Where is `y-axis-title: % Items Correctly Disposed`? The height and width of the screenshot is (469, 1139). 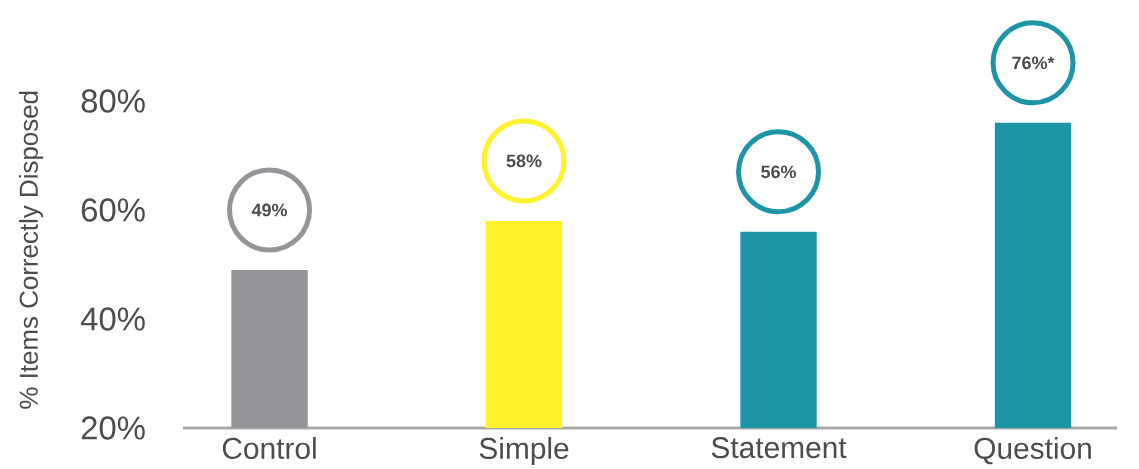 y-axis-title: % Items Correctly Disposed is located at coordinates (31, 250).